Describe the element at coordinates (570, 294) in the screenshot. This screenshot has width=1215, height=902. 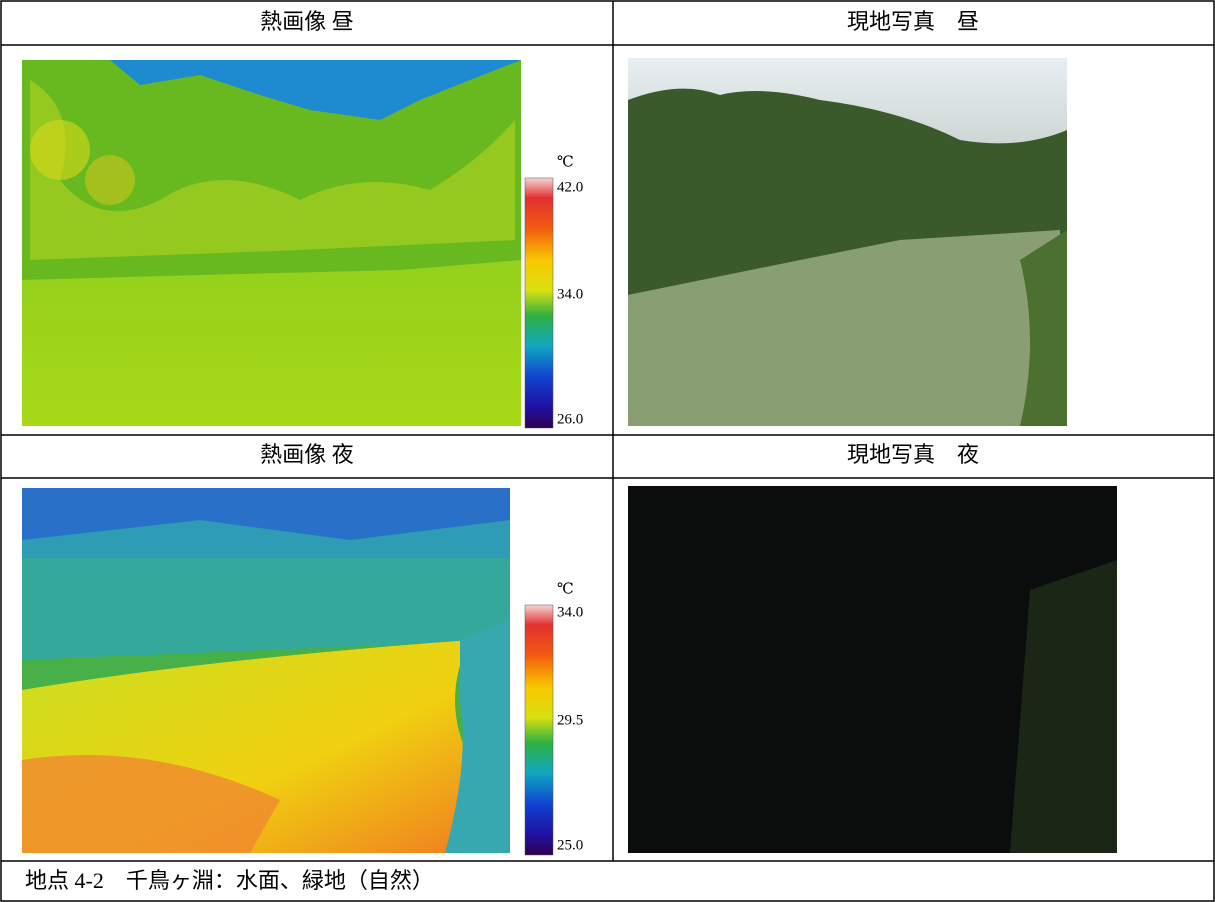
I see `scale-mid: 34.0` at that location.